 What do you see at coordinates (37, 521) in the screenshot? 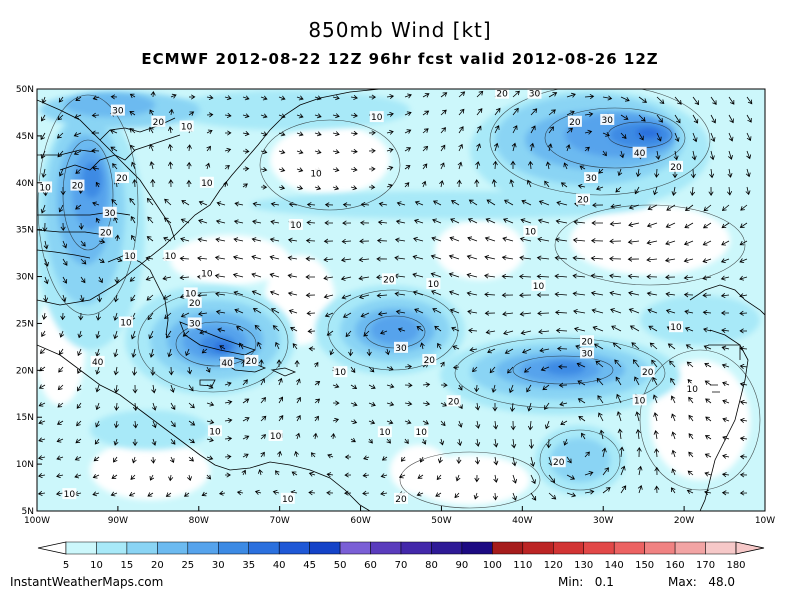
I see `lon-tick-label: 100W` at bounding box center [37, 521].